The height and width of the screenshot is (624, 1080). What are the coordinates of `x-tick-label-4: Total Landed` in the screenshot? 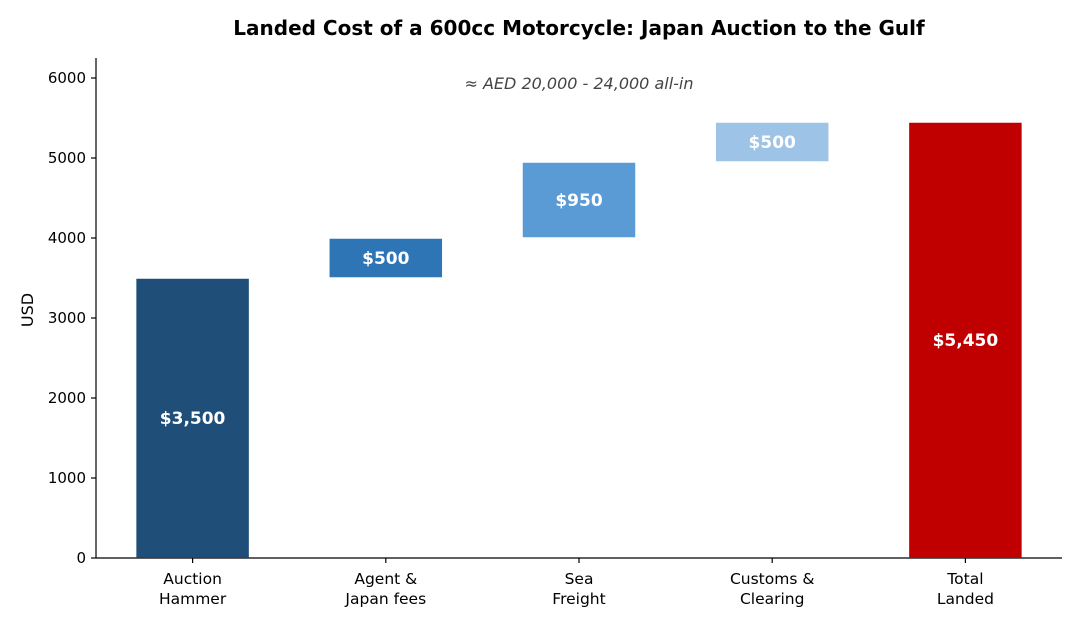 It's located at (965, 589).